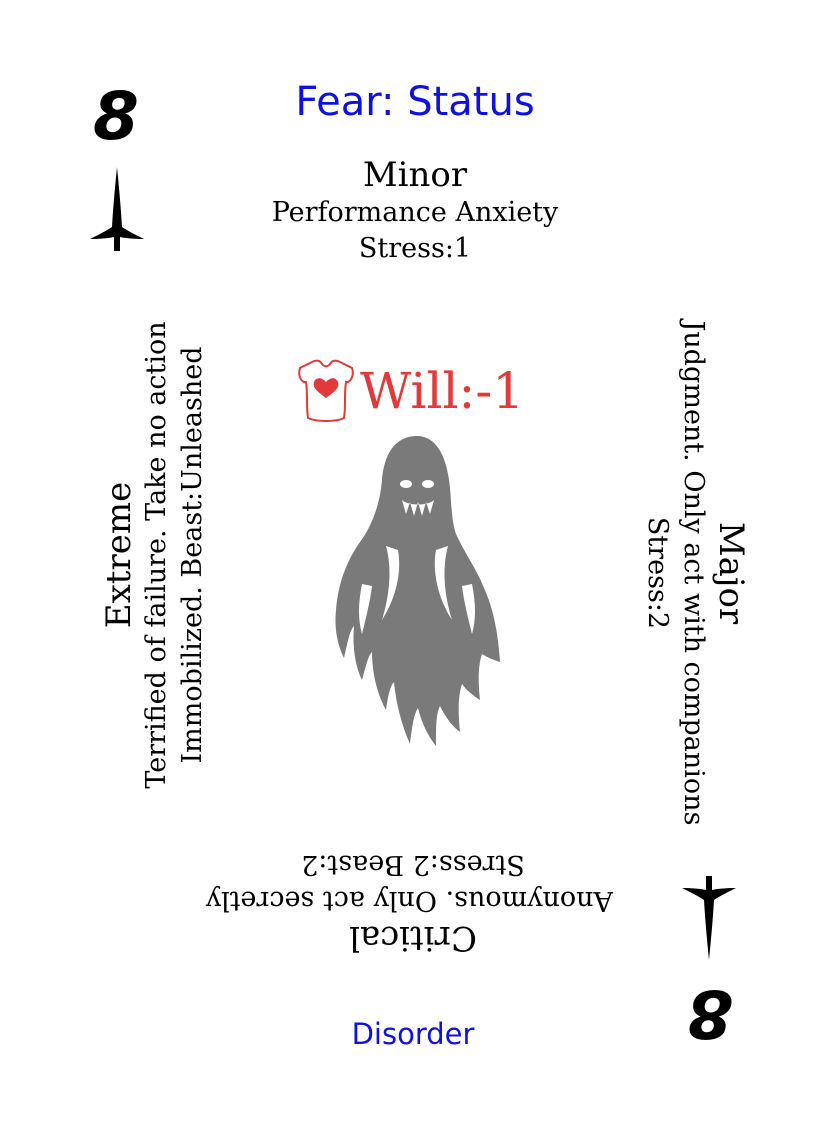  What do you see at coordinates (657, 573) in the screenshot?
I see `level-major-stats: Stress:2` at bounding box center [657, 573].